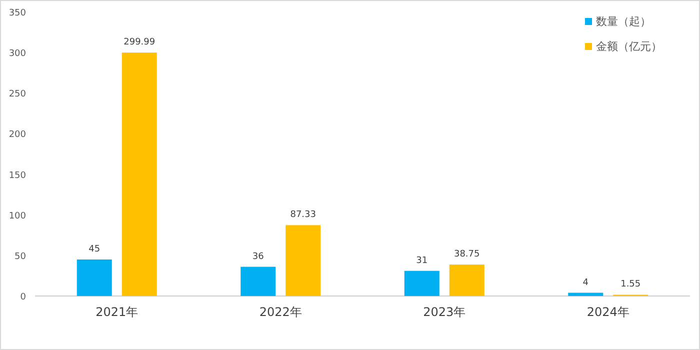 The width and height of the screenshot is (700, 350). Describe the element at coordinates (140, 43) in the screenshot. I see `data-label: 299.99` at that location.